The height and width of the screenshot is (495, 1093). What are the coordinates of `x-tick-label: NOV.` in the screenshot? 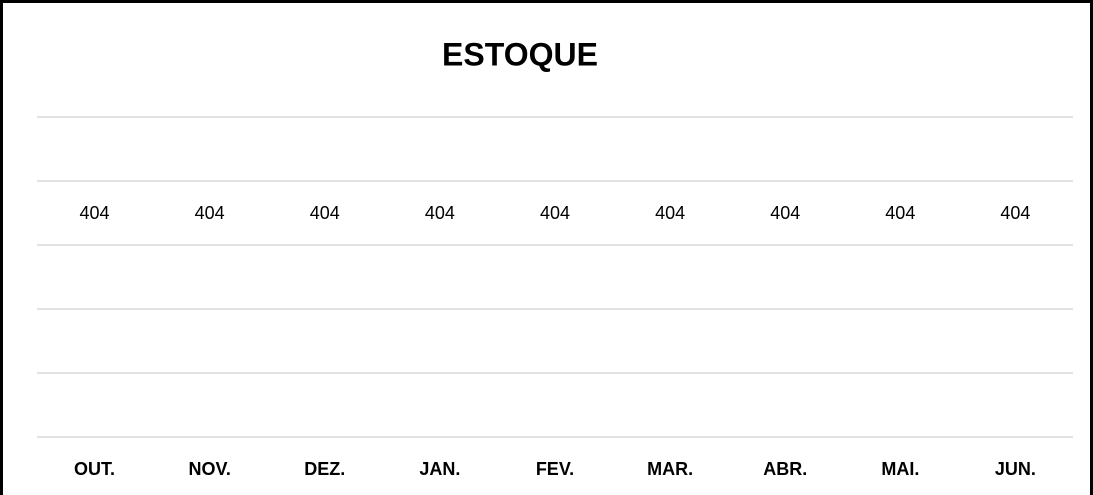 It's located at (209, 469).